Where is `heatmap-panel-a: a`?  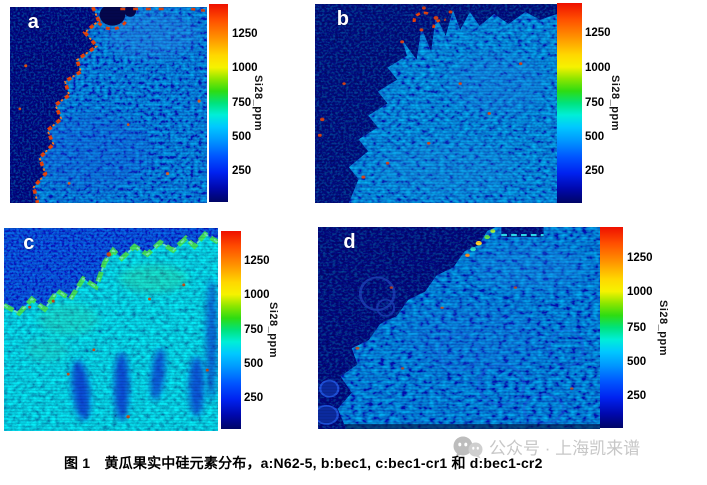
heatmap-panel-a: a is located at coordinates (108, 105).